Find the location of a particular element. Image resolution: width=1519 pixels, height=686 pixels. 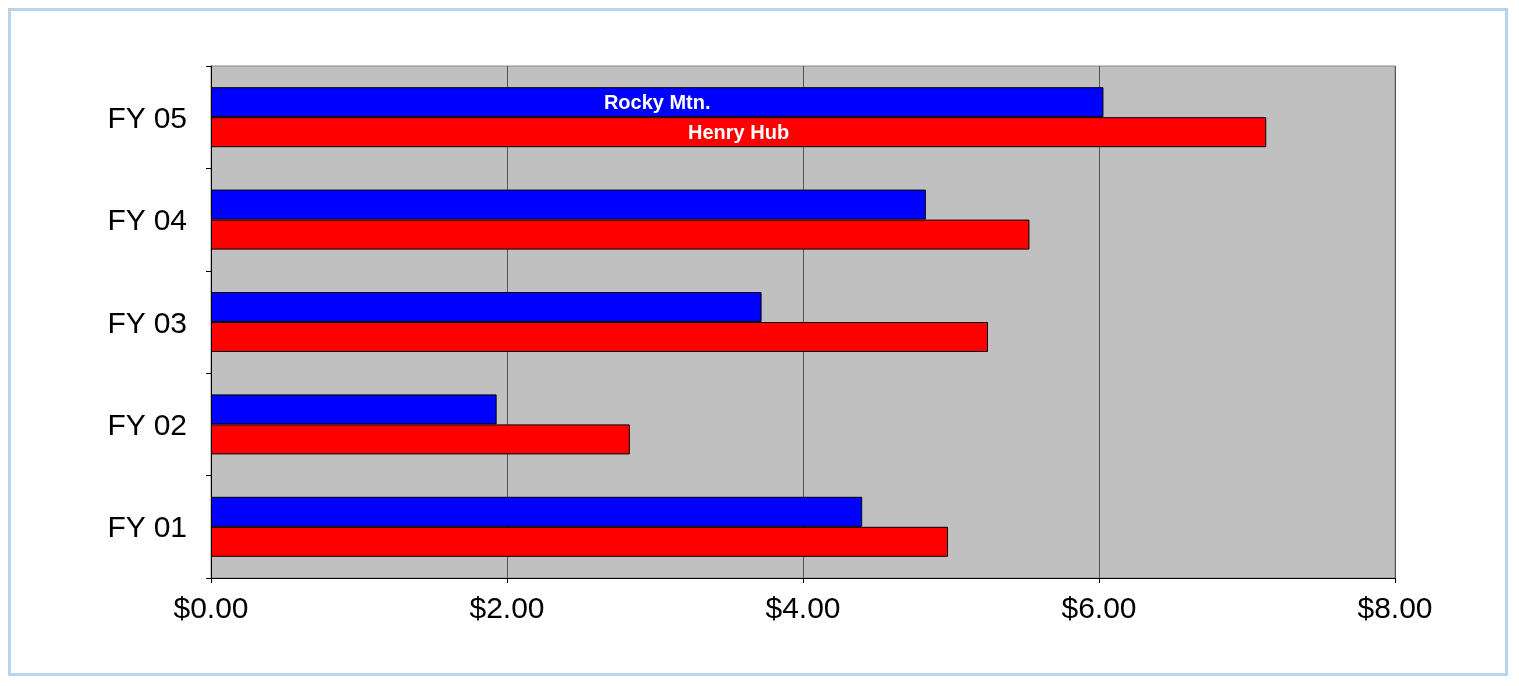

y-tick-label: FY 05 is located at coordinates (147, 117).